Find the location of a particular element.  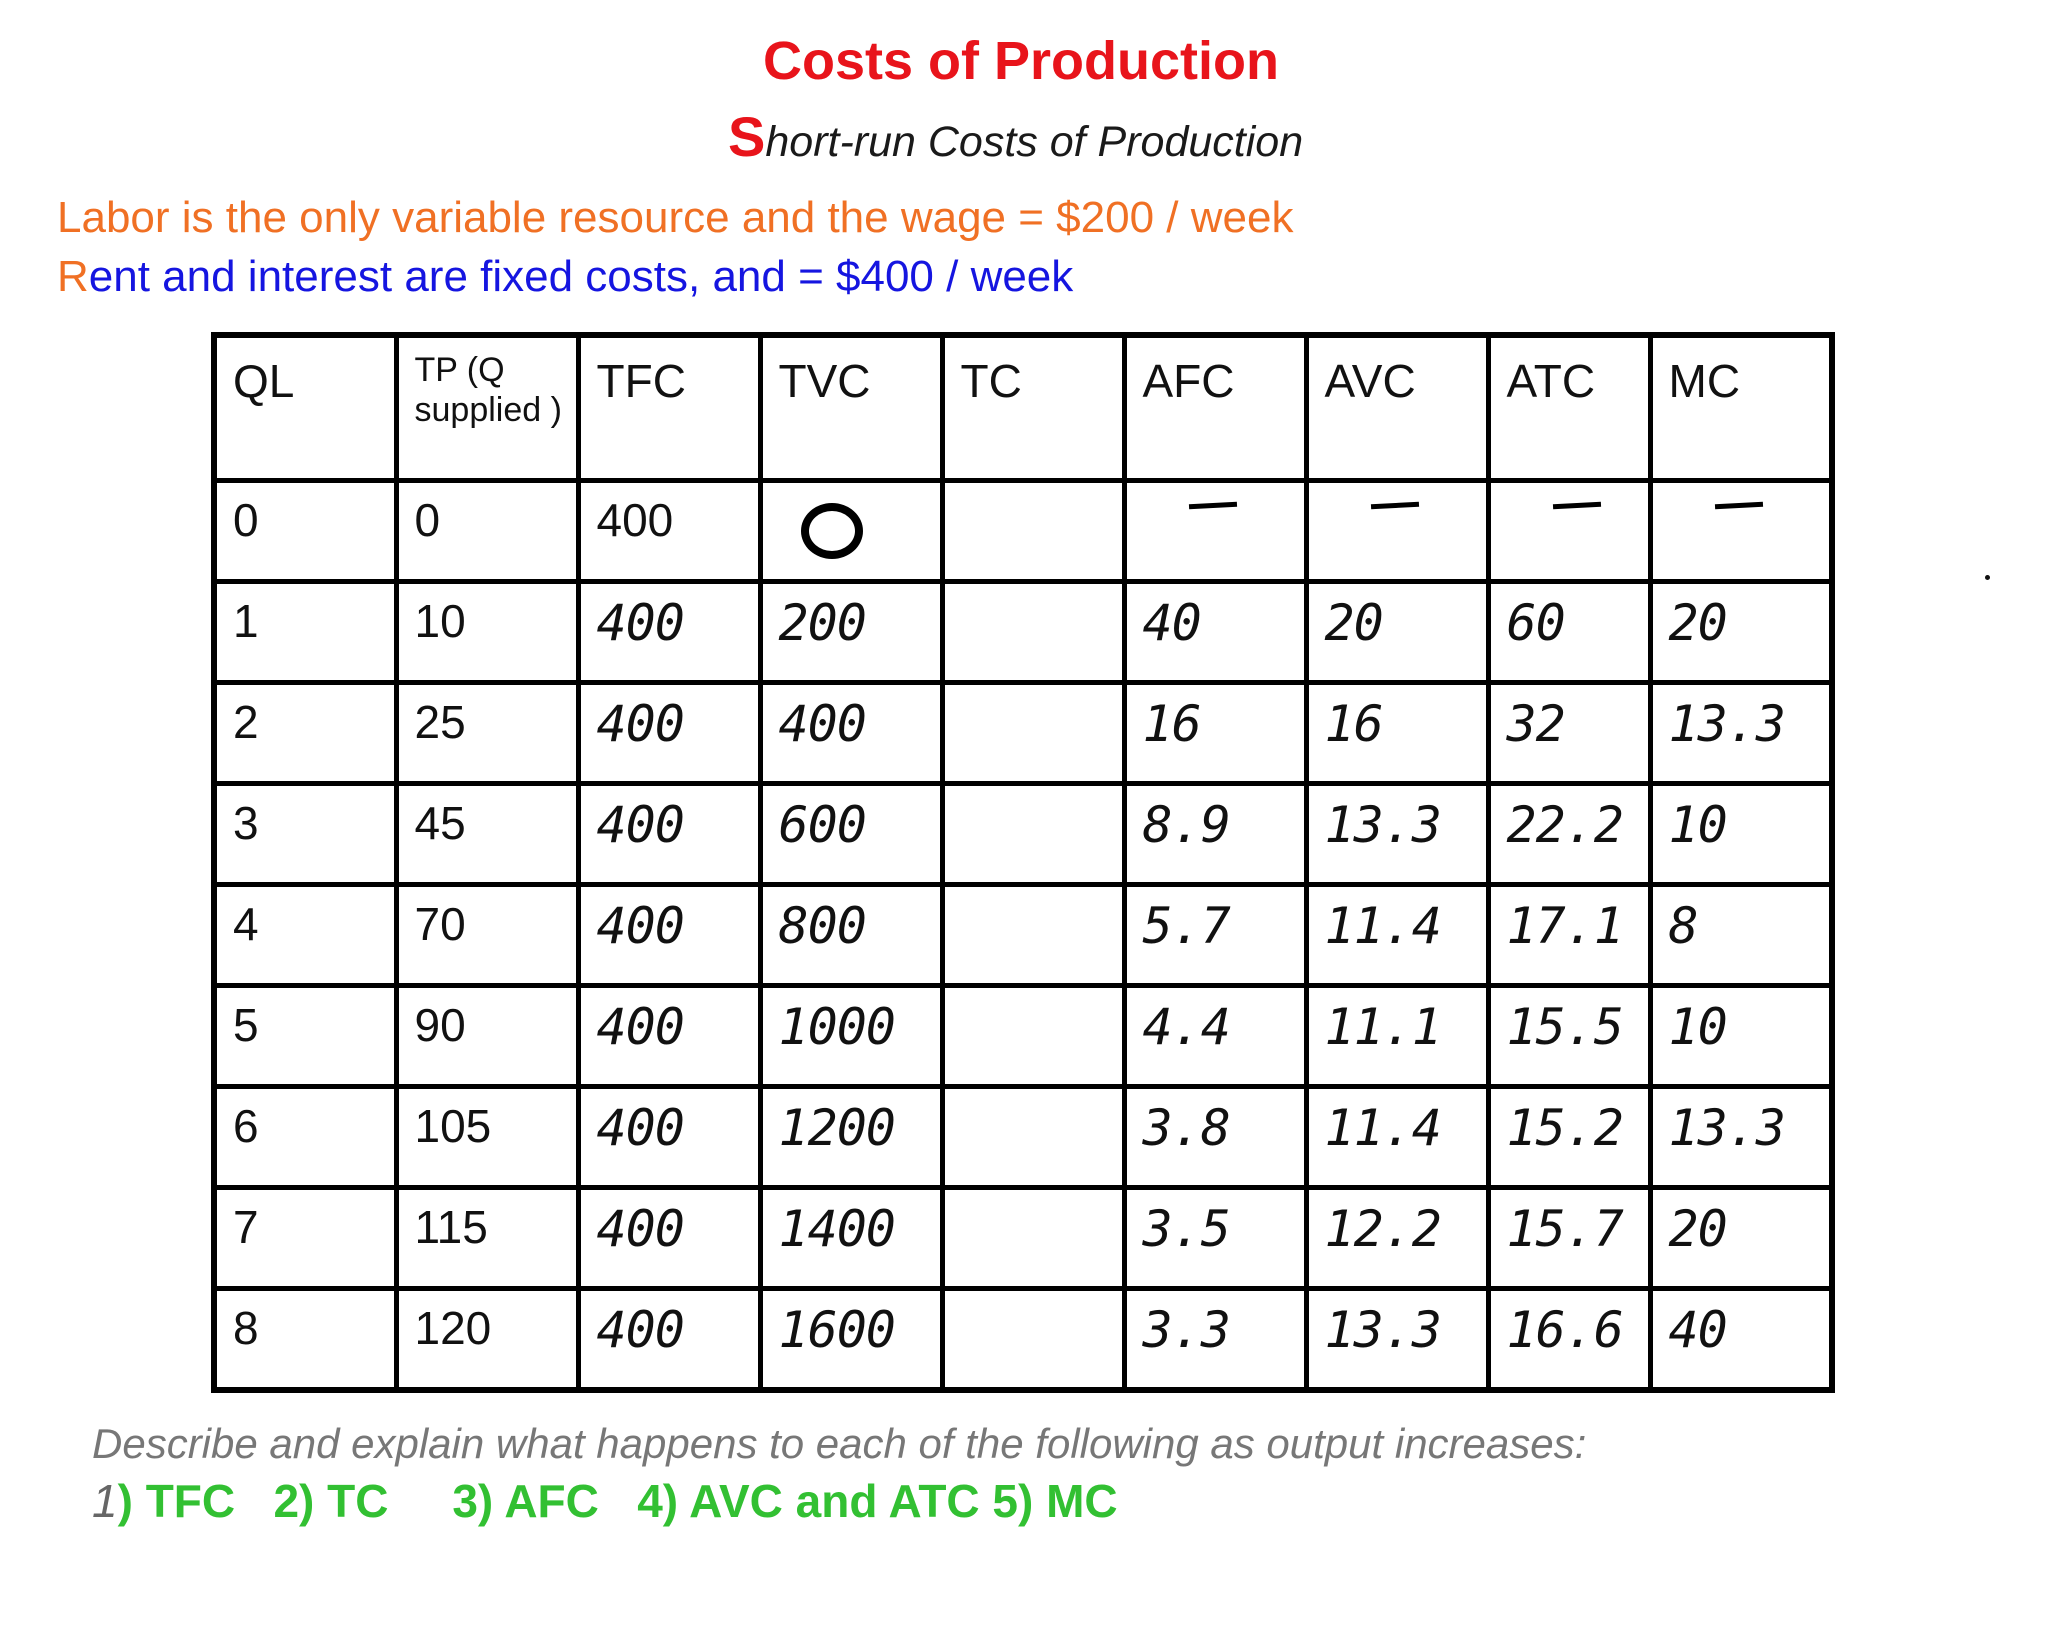

cell-afc: 8.9 is located at coordinates (1215, 834).